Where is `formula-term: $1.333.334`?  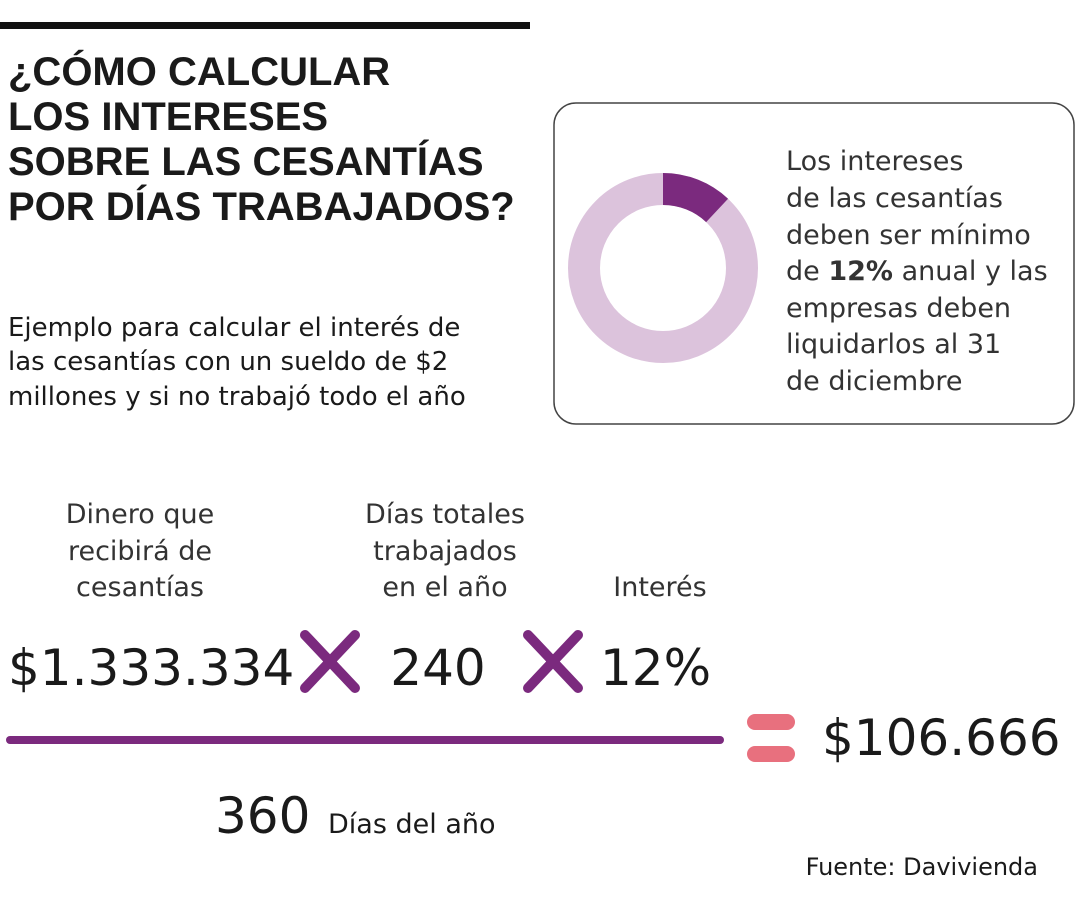
formula-term: $1.333.334 is located at coordinates (151, 668).